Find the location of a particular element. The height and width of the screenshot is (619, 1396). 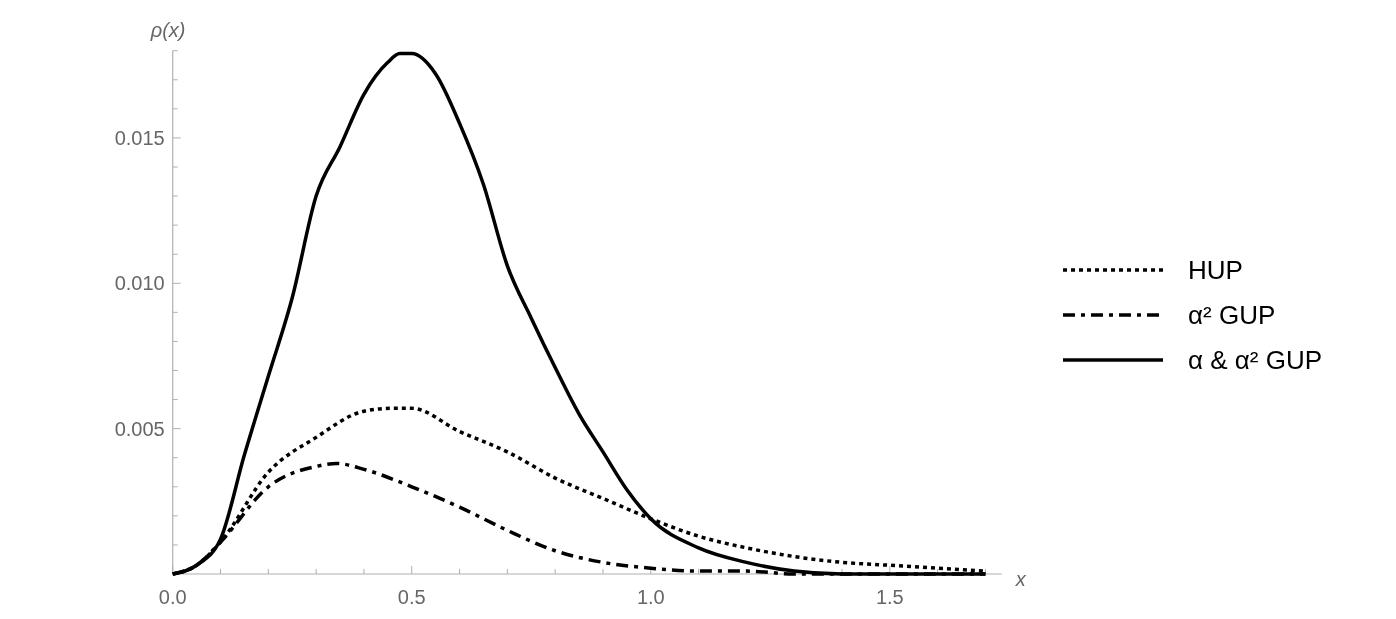

y-tick-label: 0.010 is located at coordinates (139, 283).